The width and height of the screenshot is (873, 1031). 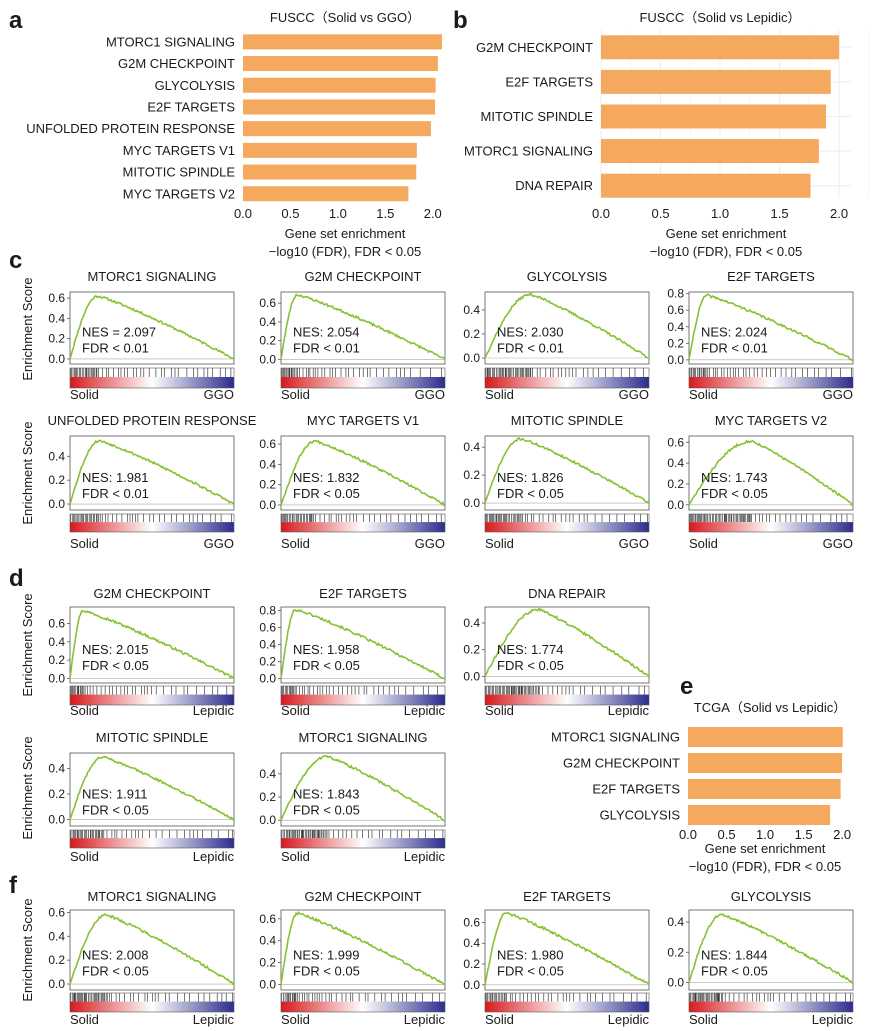 I want to click on nes-label: NES: 1.743, so click(x=734, y=477).